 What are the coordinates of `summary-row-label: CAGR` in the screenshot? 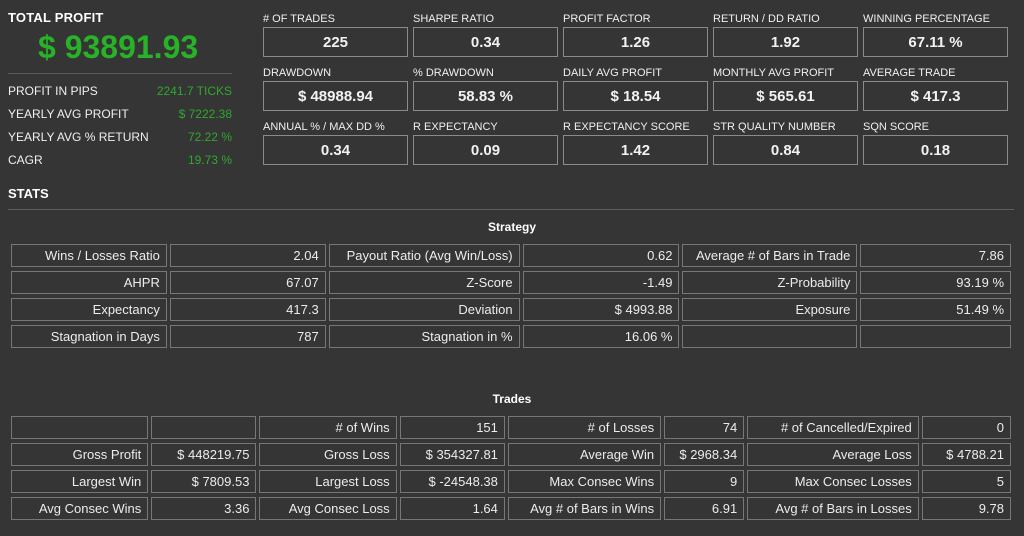 It's located at (25, 160).